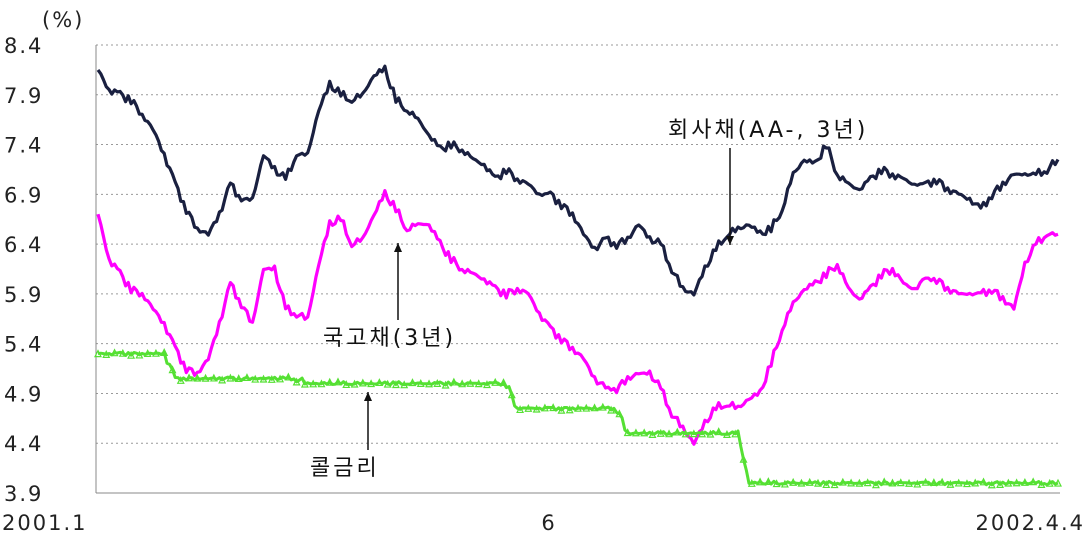 This screenshot has width=1089, height=537. I want to click on y-tick-label: 4.9, so click(23, 394).